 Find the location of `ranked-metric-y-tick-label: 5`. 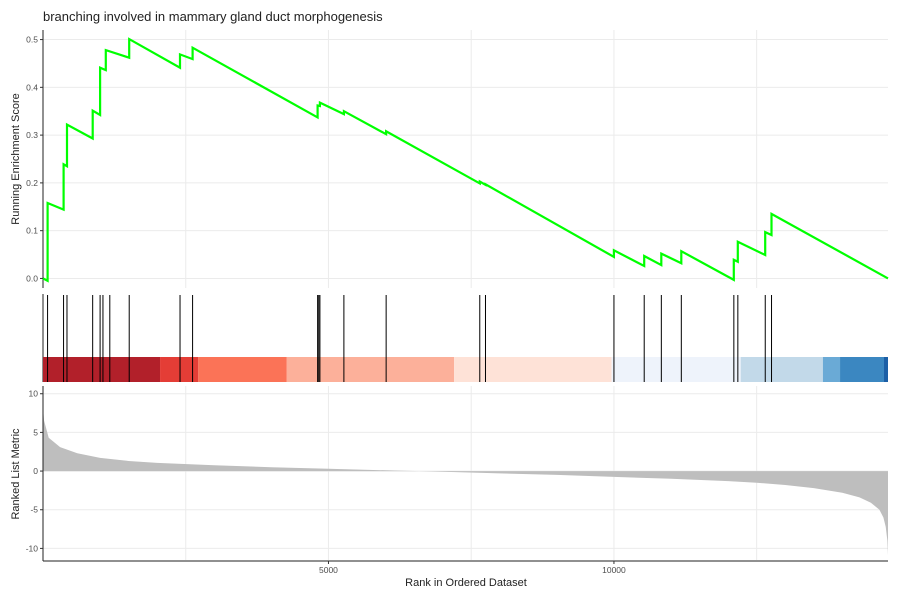

ranked-metric-y-tick-label: 5 is located at coordinates (35, 432).